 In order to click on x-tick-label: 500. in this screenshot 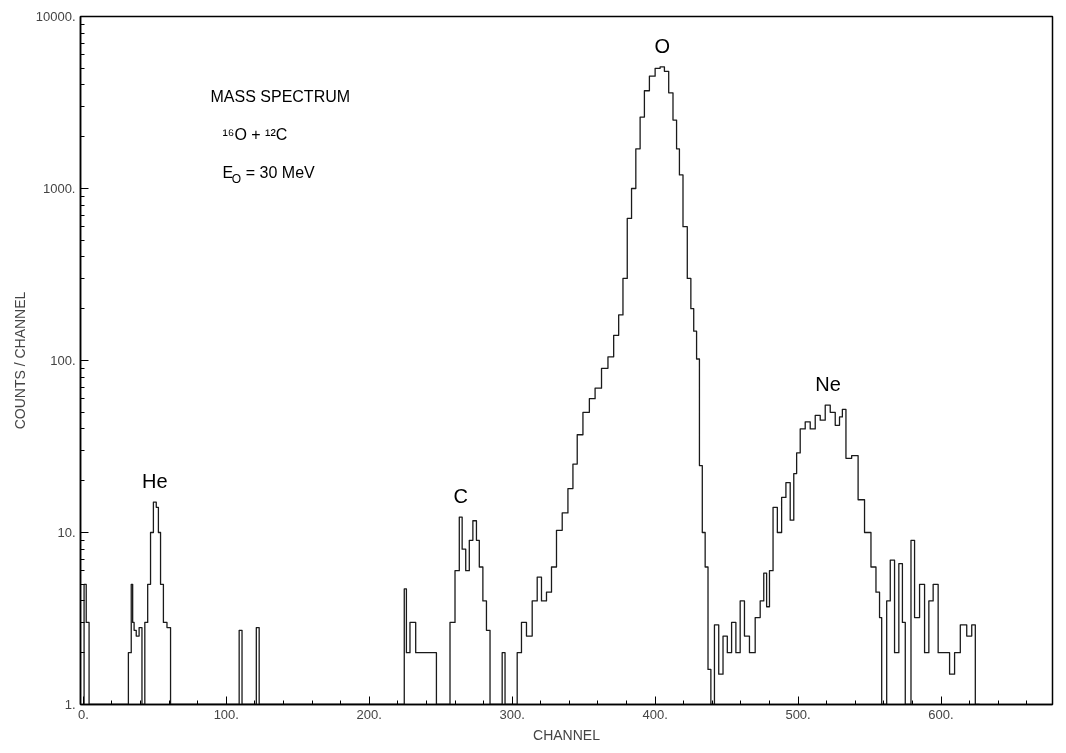, I will do `click(798, 714)`.